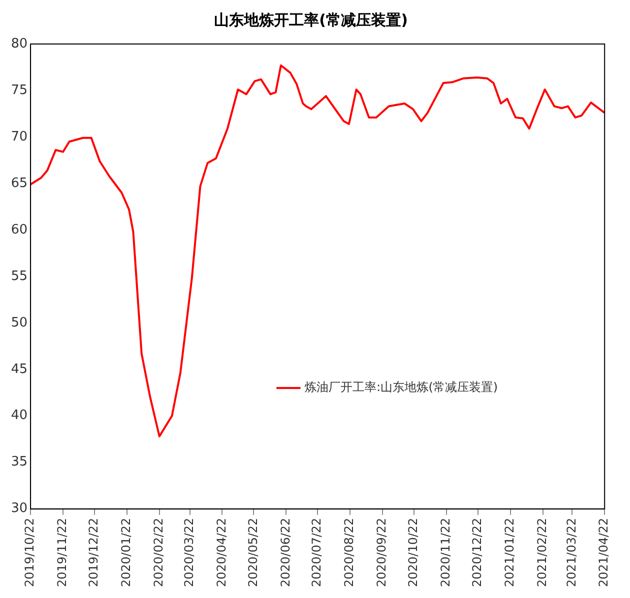 The height and width of the screenshot is (598, 630). Describe the element at coordinates (253, 553) in the screenshot. I see `x-tick-label: 2020/05/22` at that location.